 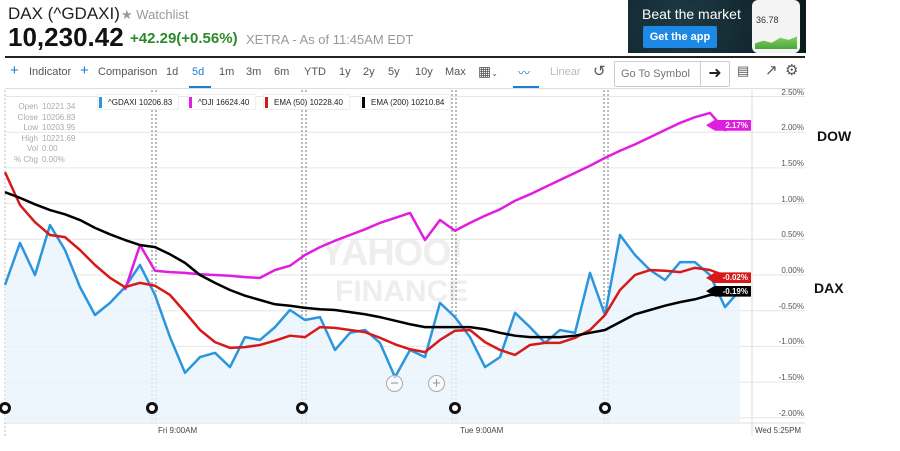 I want to click on range-tab-1d: 1d, so click(x=172, y=72).